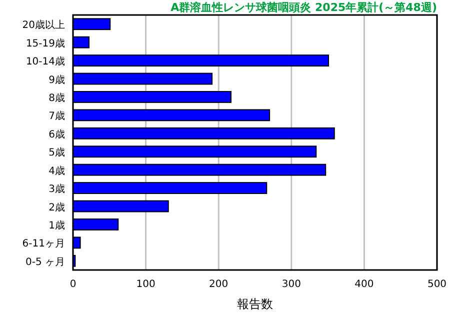  What do you see at coordinates (255, 304) in the screenshot?
I see `x-axis-title: 報告数` at bounding box center [255, 304].